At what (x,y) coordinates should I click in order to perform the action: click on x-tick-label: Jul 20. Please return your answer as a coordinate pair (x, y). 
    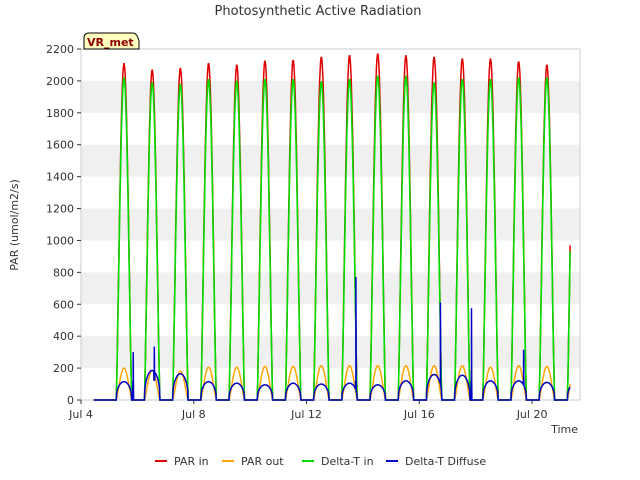
    Looking at the image, I should click on (532, 414).